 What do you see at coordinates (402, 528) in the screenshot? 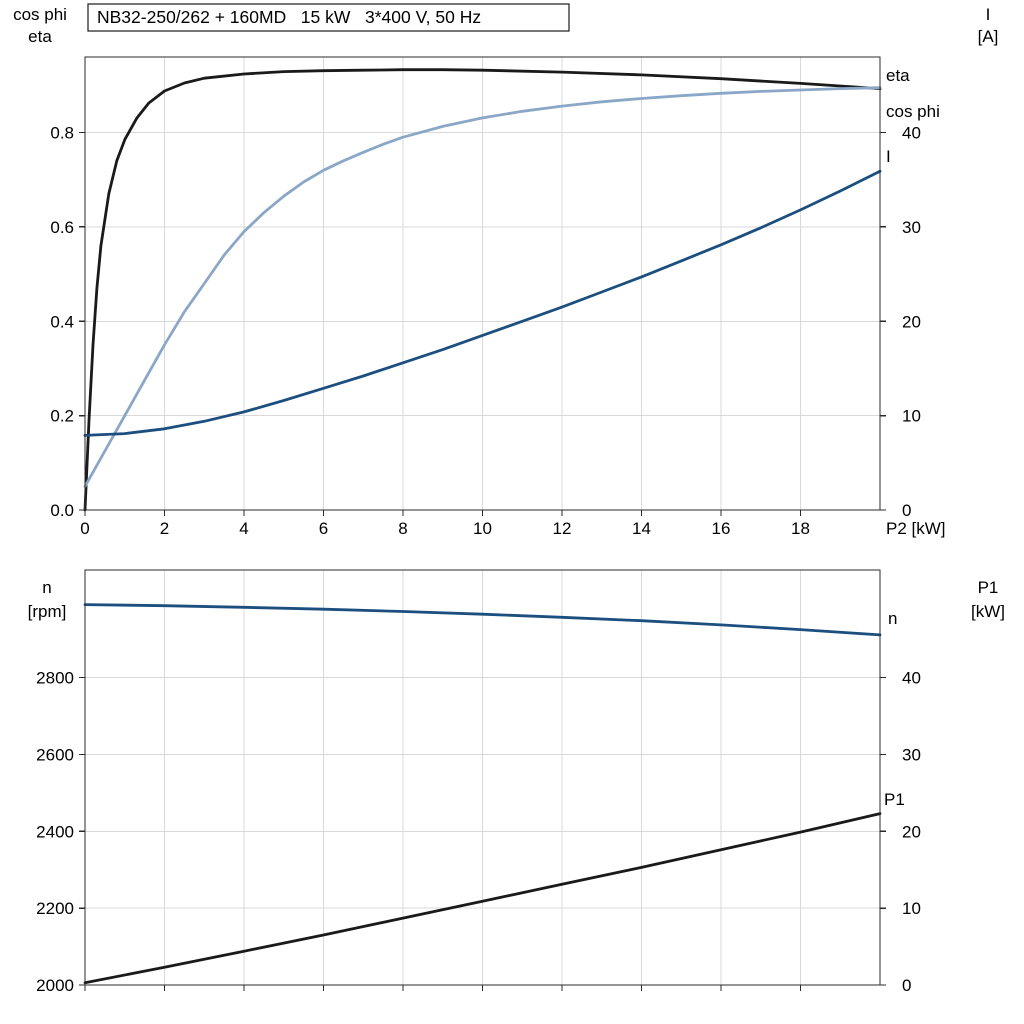
I see `x-tick-label: 8` at bounding box center [402, 528].